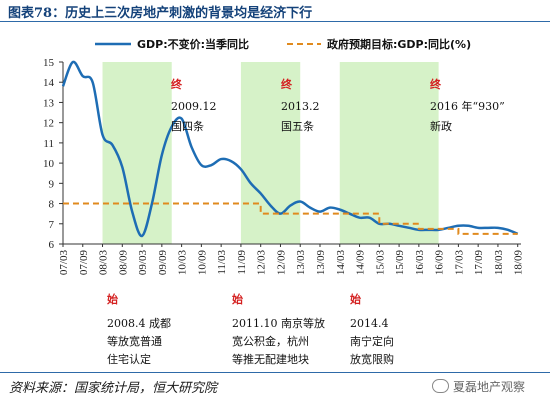 The image size is (550, 411). I want to click on x-tick-label: 18/09, so click(519, 263).